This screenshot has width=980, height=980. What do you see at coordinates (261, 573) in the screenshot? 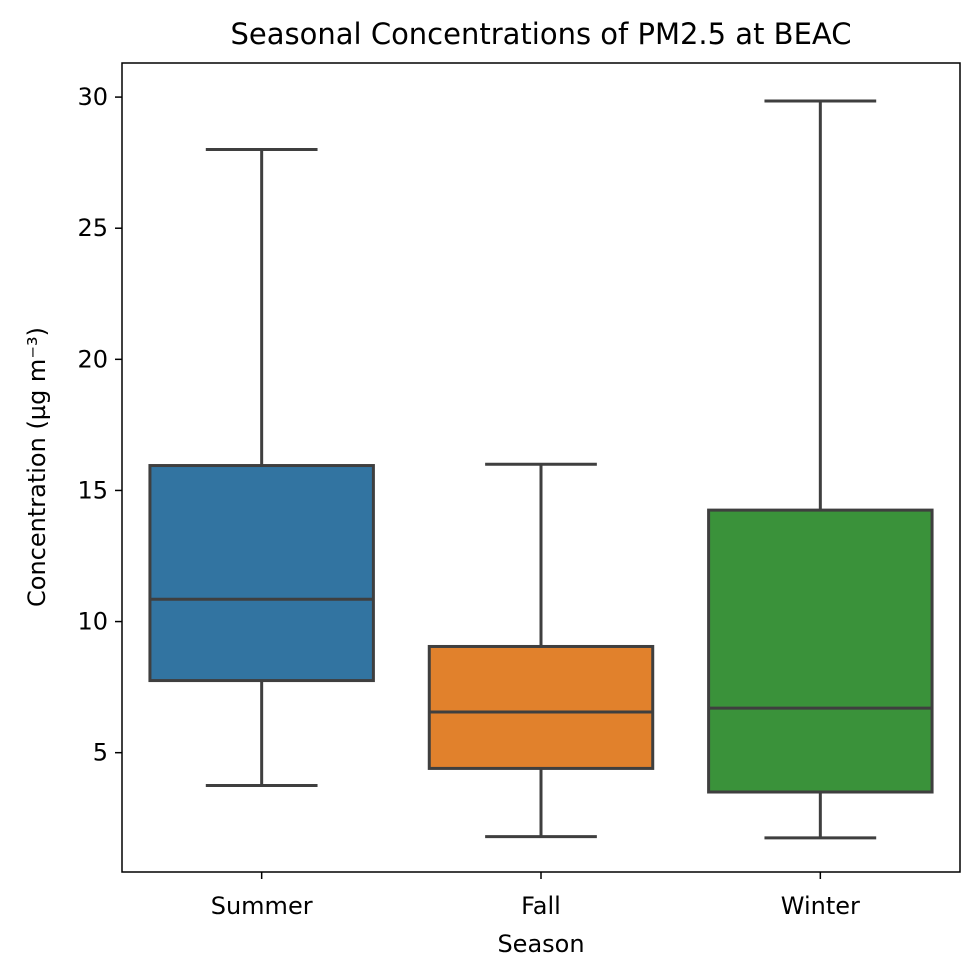
I see `box-summer` at bounding box center [261, 573].